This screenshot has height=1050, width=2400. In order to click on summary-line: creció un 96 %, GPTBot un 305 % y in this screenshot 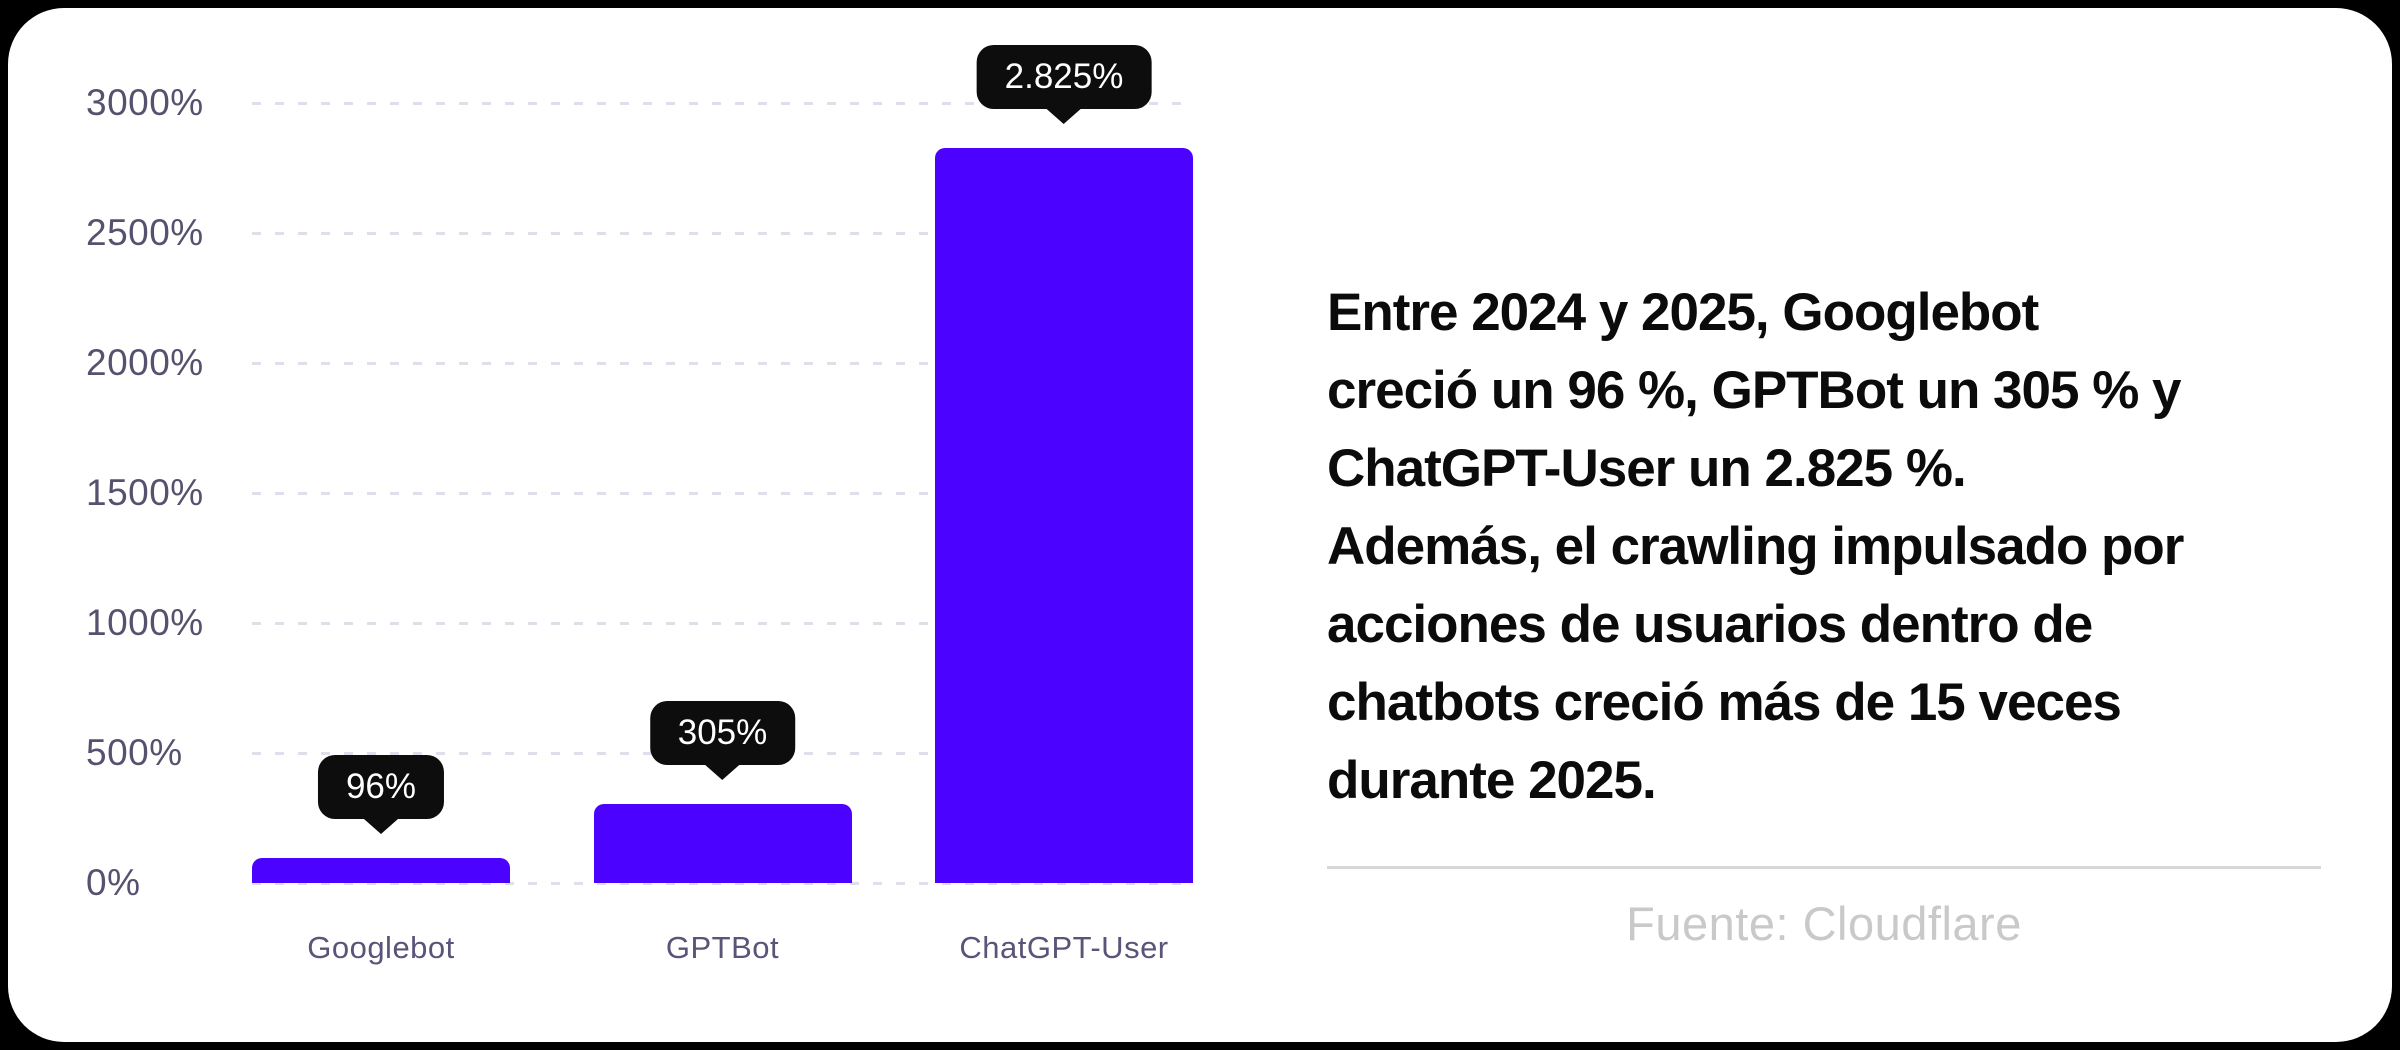, I will do `click(1754, 390)`.